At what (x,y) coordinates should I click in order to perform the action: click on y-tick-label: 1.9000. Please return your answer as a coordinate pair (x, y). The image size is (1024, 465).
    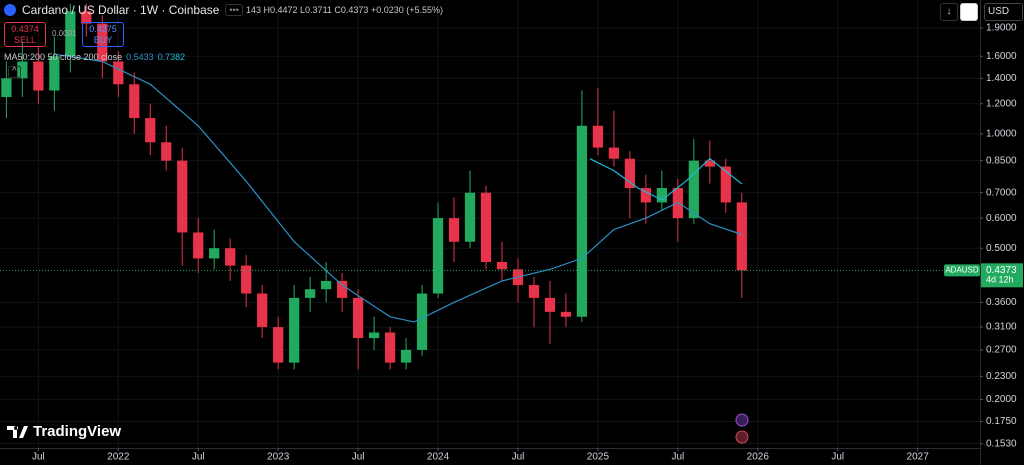
    Looking at the image, I should click on (1001, 28).